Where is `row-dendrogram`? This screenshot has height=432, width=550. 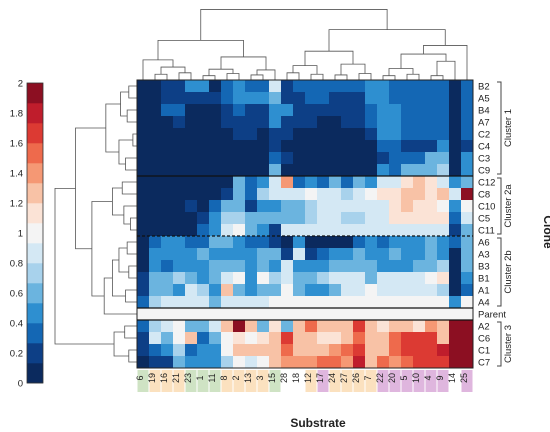 row-dendrogram is located at coordinates (95, 224).